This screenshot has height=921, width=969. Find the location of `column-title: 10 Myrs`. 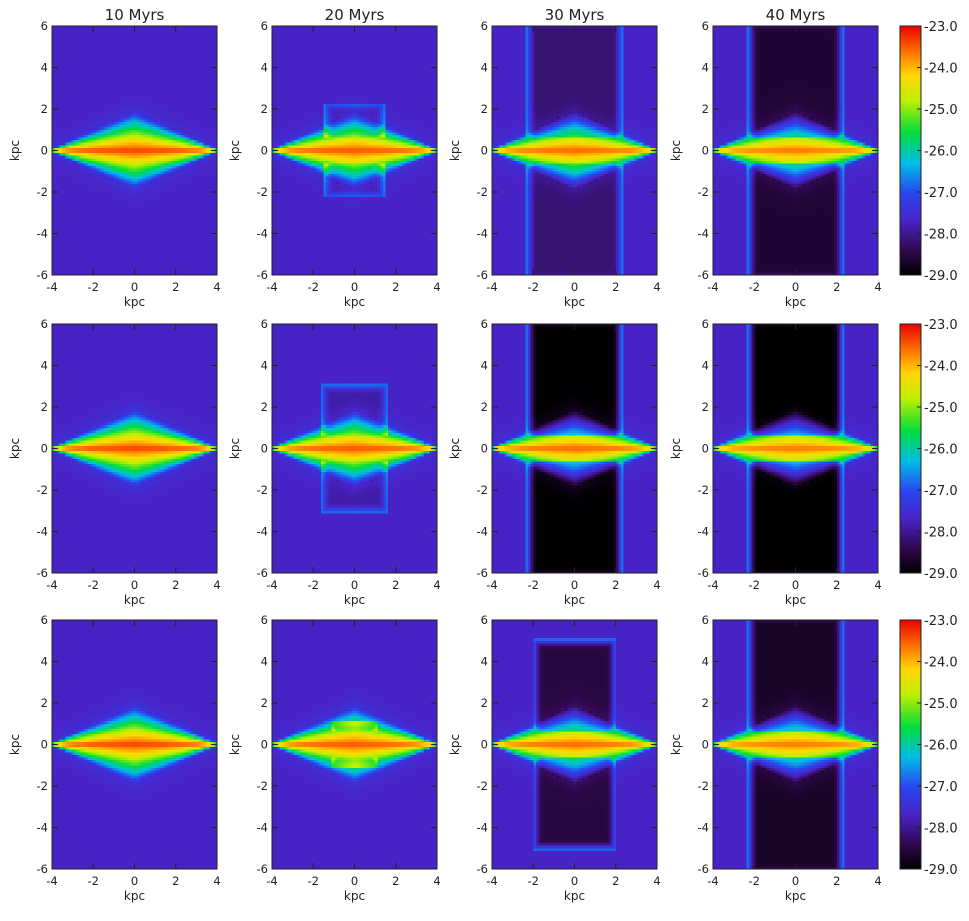

column-title: 10 Myrs is located at coordinates (135, 15).